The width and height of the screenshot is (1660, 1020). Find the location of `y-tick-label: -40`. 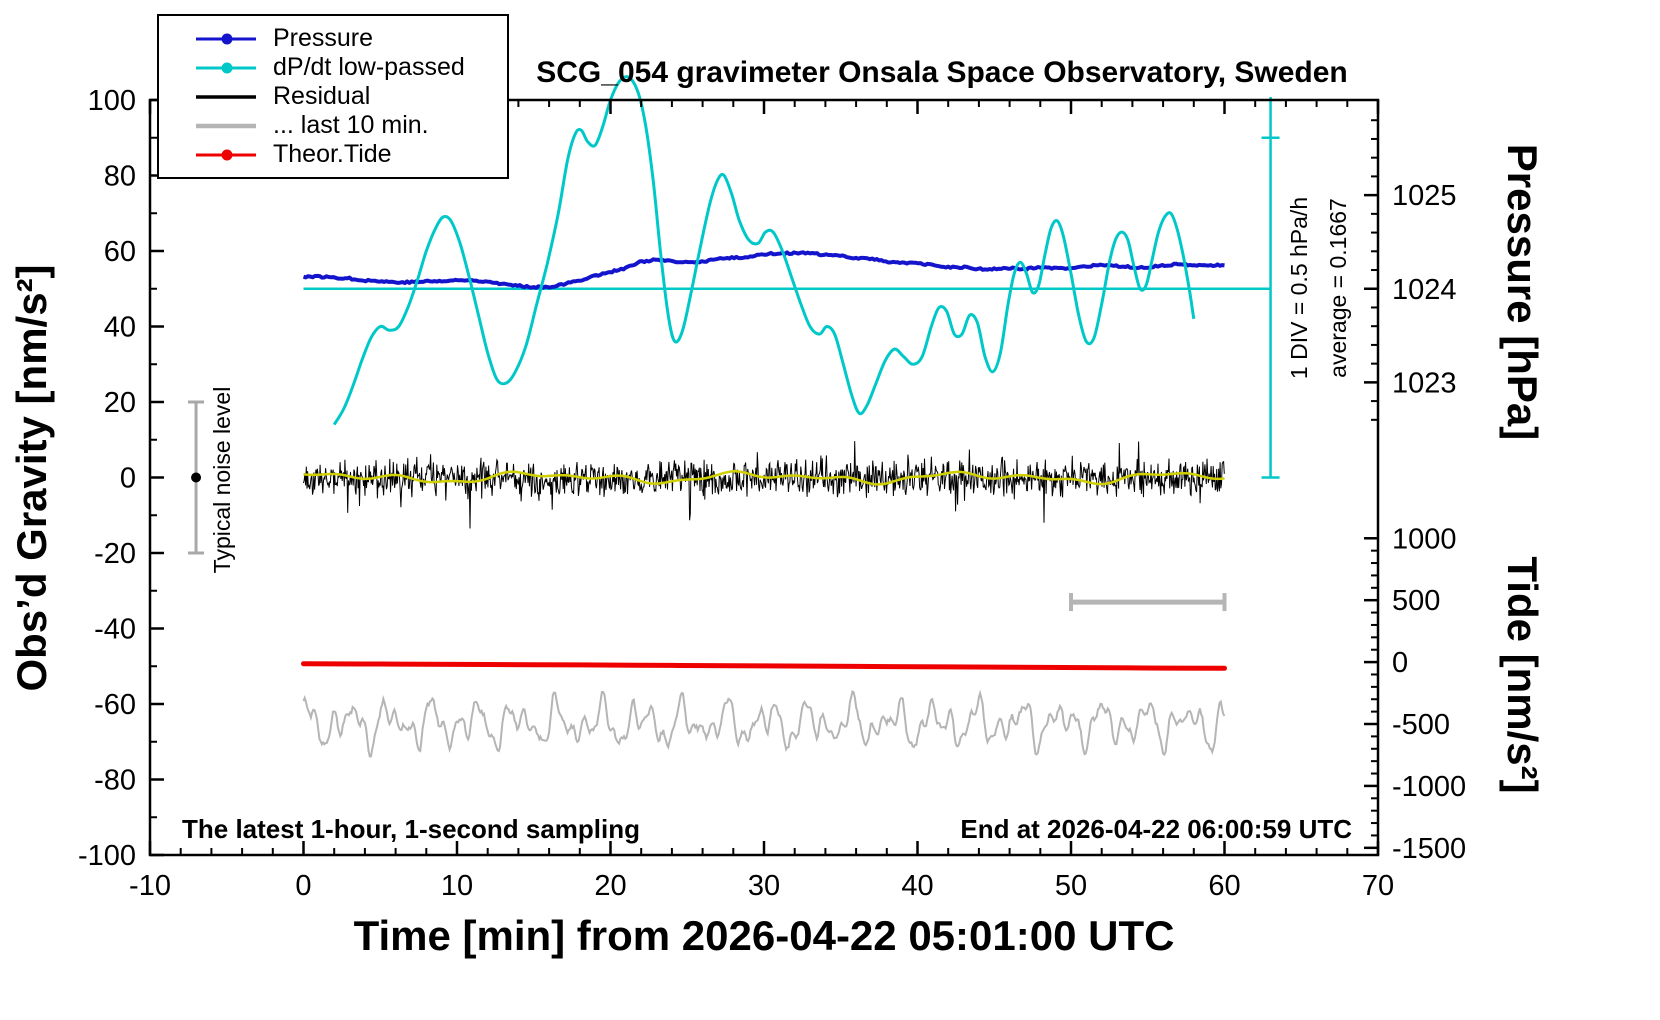

y-tick-label: -40 is located at coordinates (115, 630).